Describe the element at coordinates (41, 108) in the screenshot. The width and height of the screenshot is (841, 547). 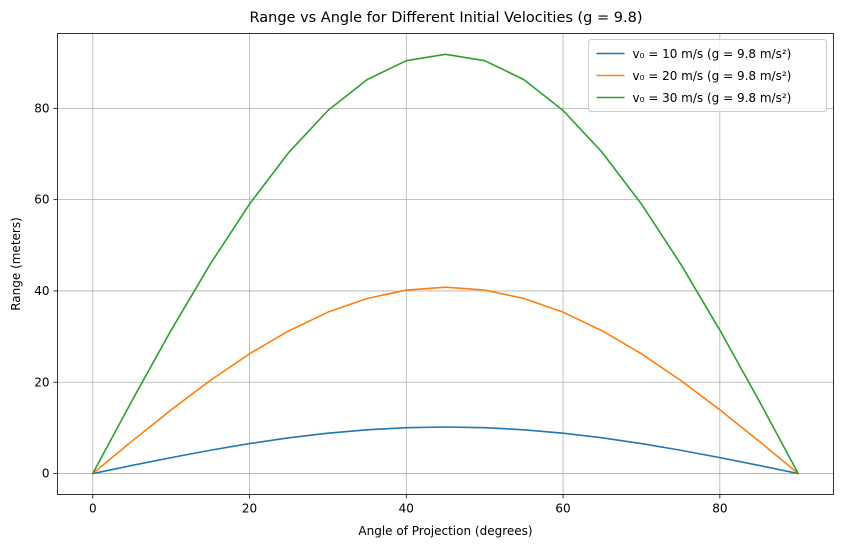
I see `y-tick-label: 80` at that location.